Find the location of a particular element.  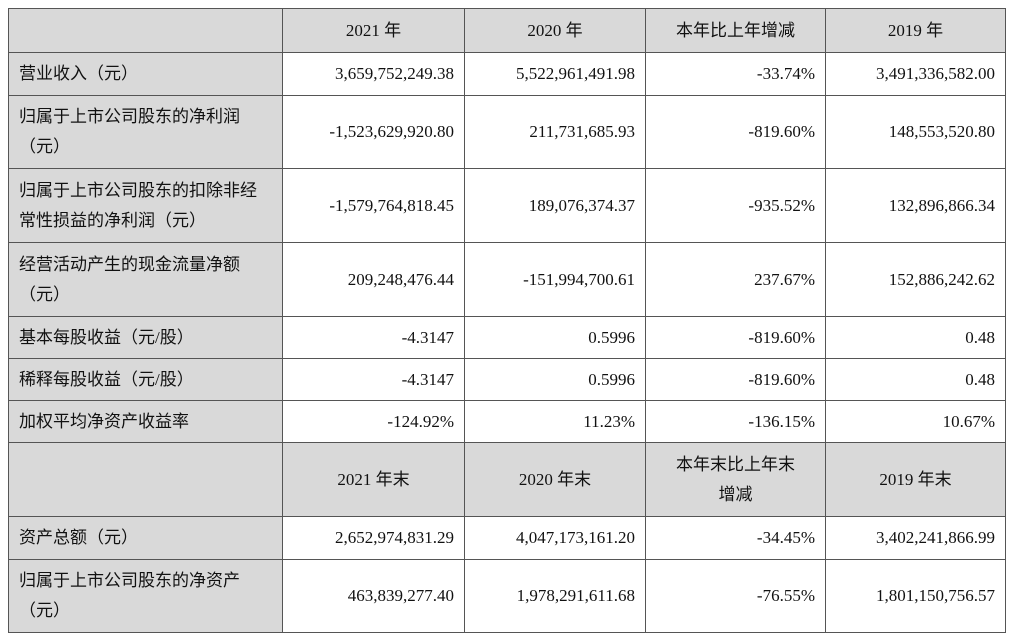

row-label: 稀释每股收益（元/股） is located at coordinates (145, 379).